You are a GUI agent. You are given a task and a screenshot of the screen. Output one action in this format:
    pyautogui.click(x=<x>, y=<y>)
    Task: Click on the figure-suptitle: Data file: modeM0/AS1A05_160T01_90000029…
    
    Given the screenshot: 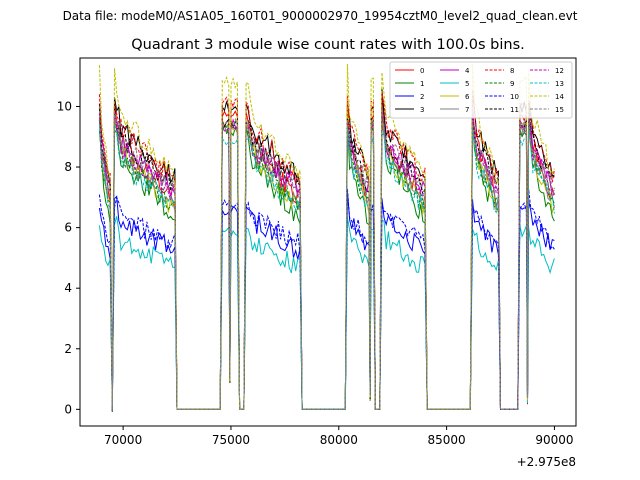 What is the action you would take?
    pyautogui.click(x=320, y=16)
    